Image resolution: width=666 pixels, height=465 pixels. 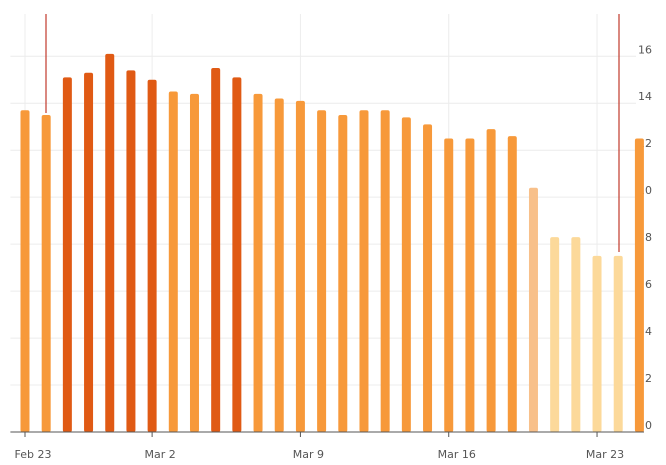 I want to click on y-tick-label: 16, so click(x=645, y=49).